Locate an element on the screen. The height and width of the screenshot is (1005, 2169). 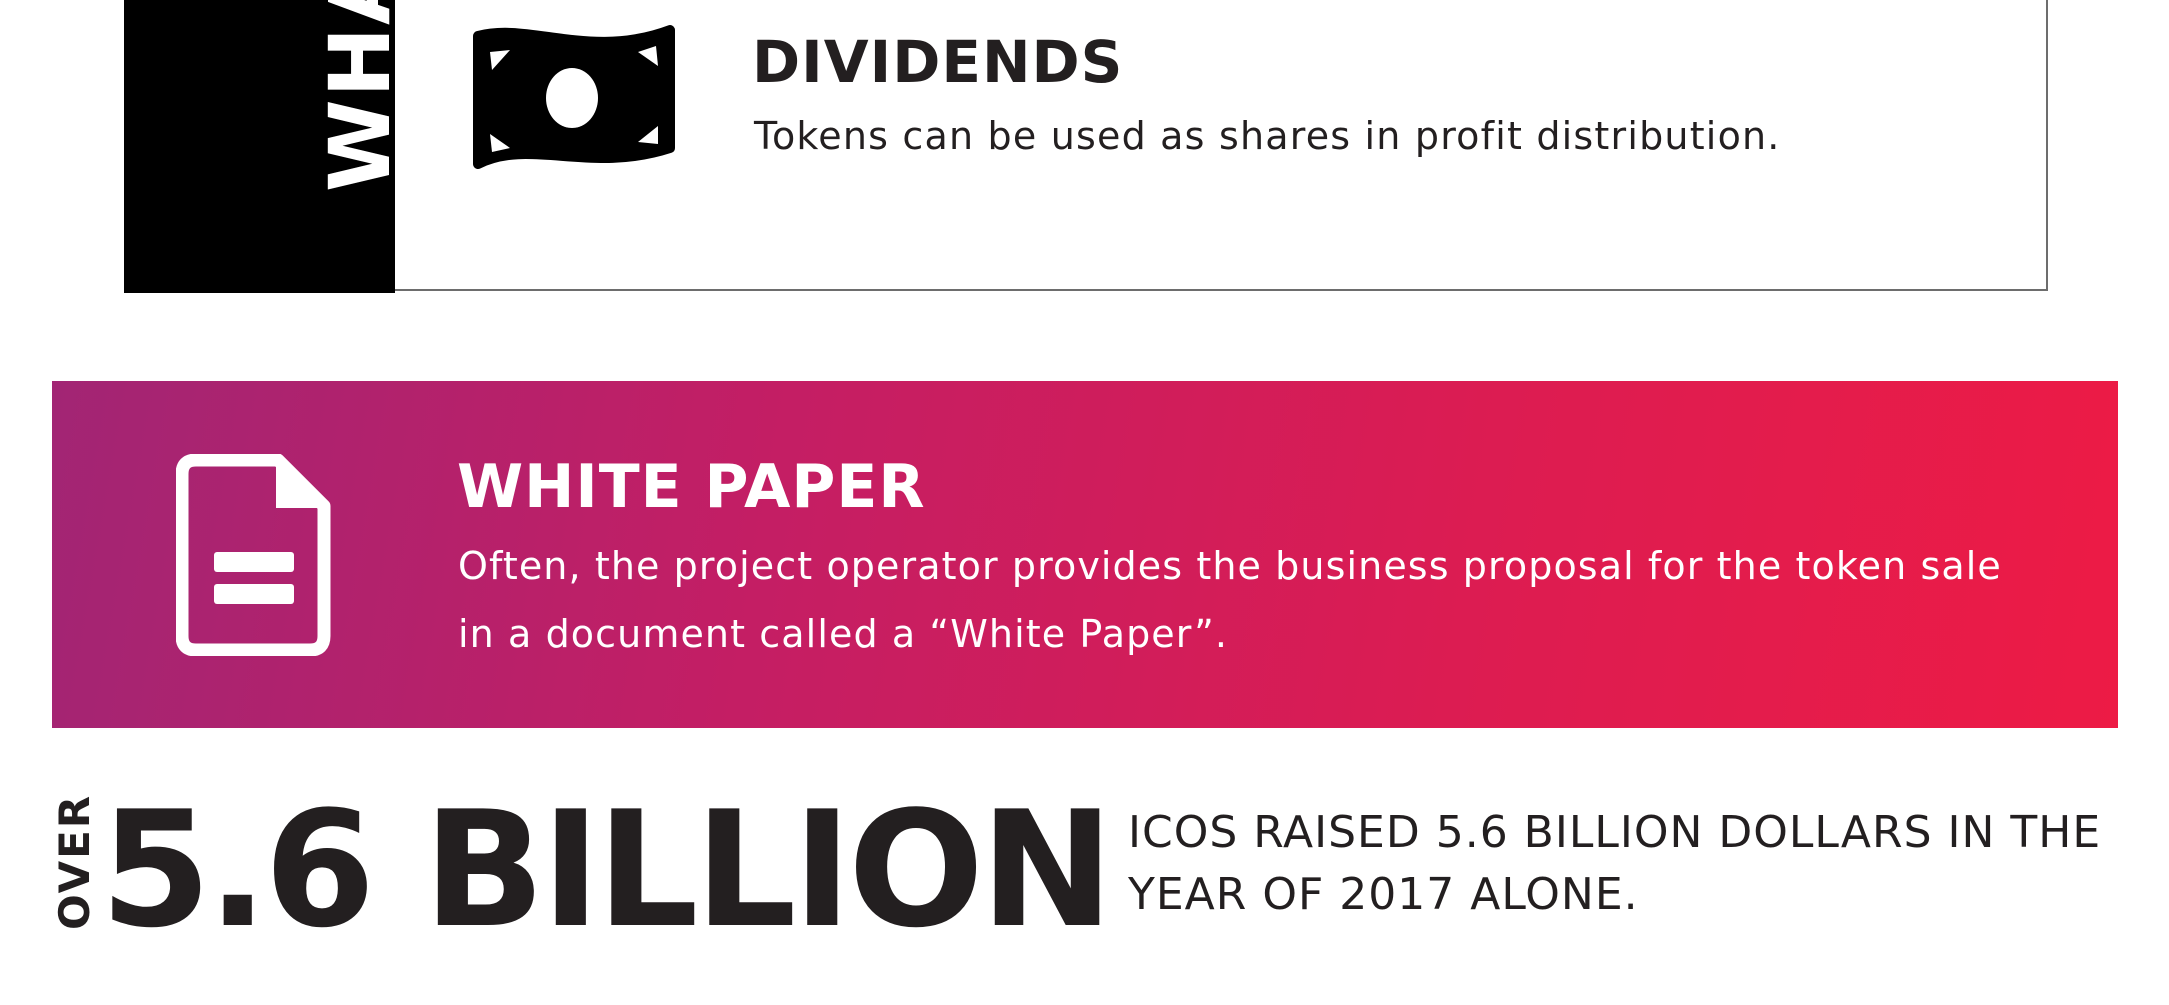
document-icon is located at coordinates (253, 555).